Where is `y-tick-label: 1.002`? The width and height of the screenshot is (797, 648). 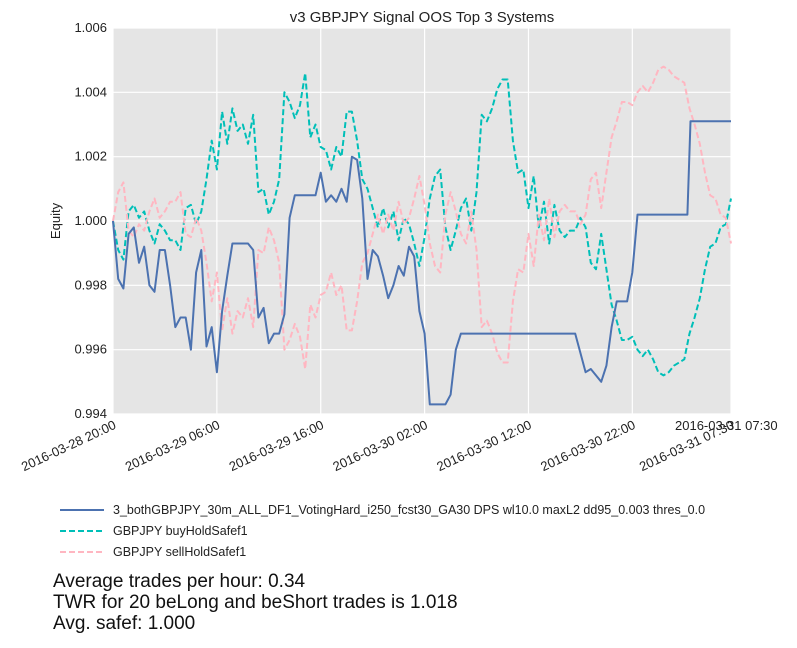 y-tick-label: 1.002 is located at coordinates (90, 156).